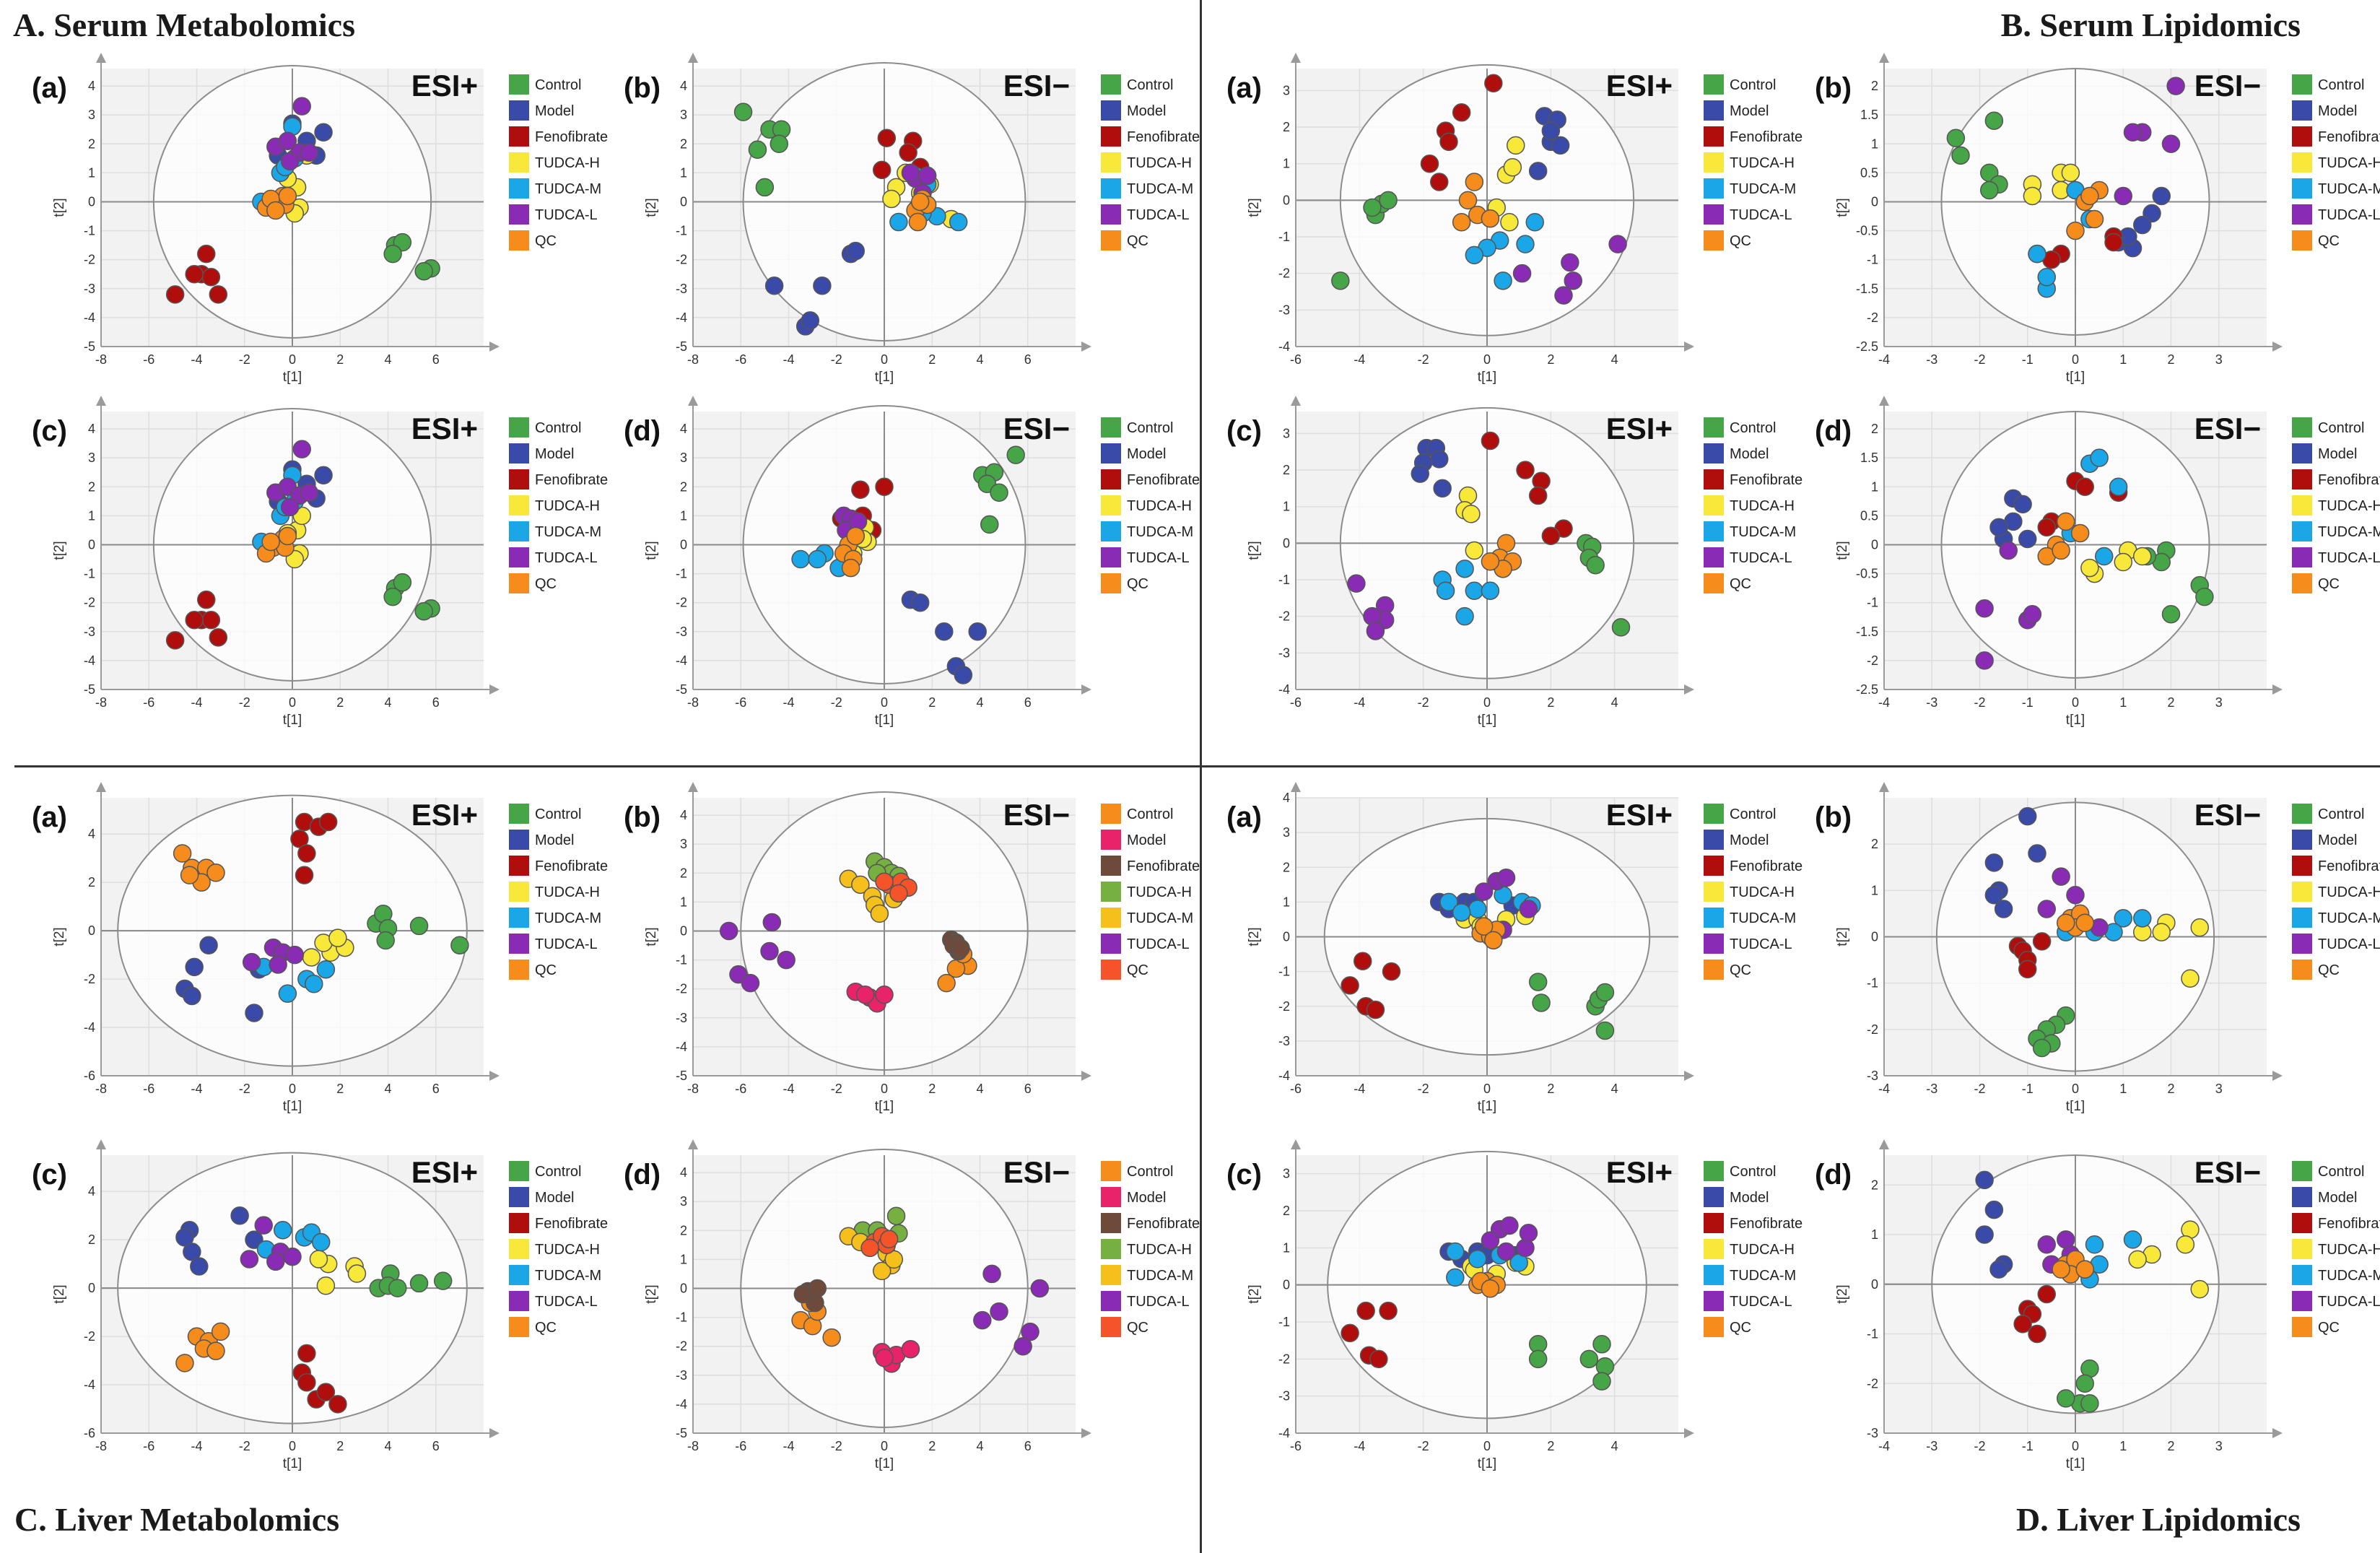 Image resolution: width=2380 pixels, height=1553 pixels. What do you see at coordinates (1286, 433) in the screenshot?
I see `y-tick-label: 3` at bounding box center [1286, 433].